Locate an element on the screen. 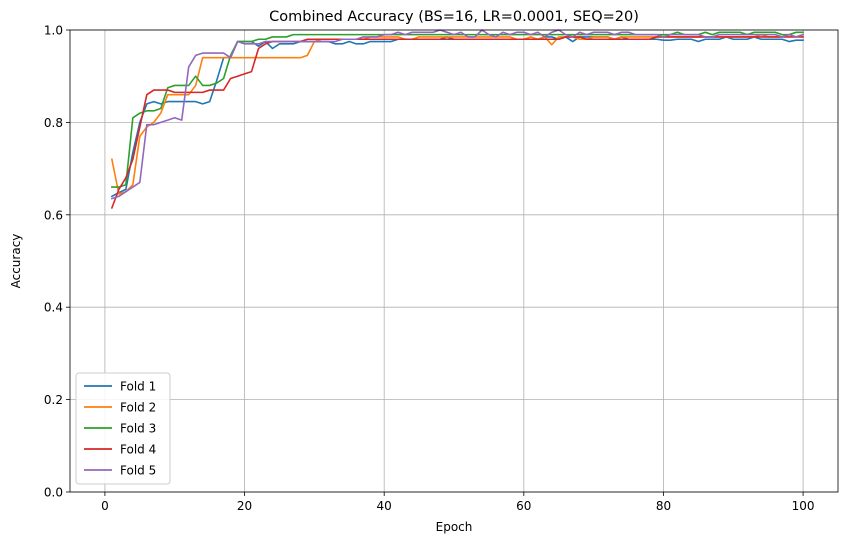 The width and height of the screenshot is (846, 545). legend-label: Fold 4 is located at coordinates (138, 450).